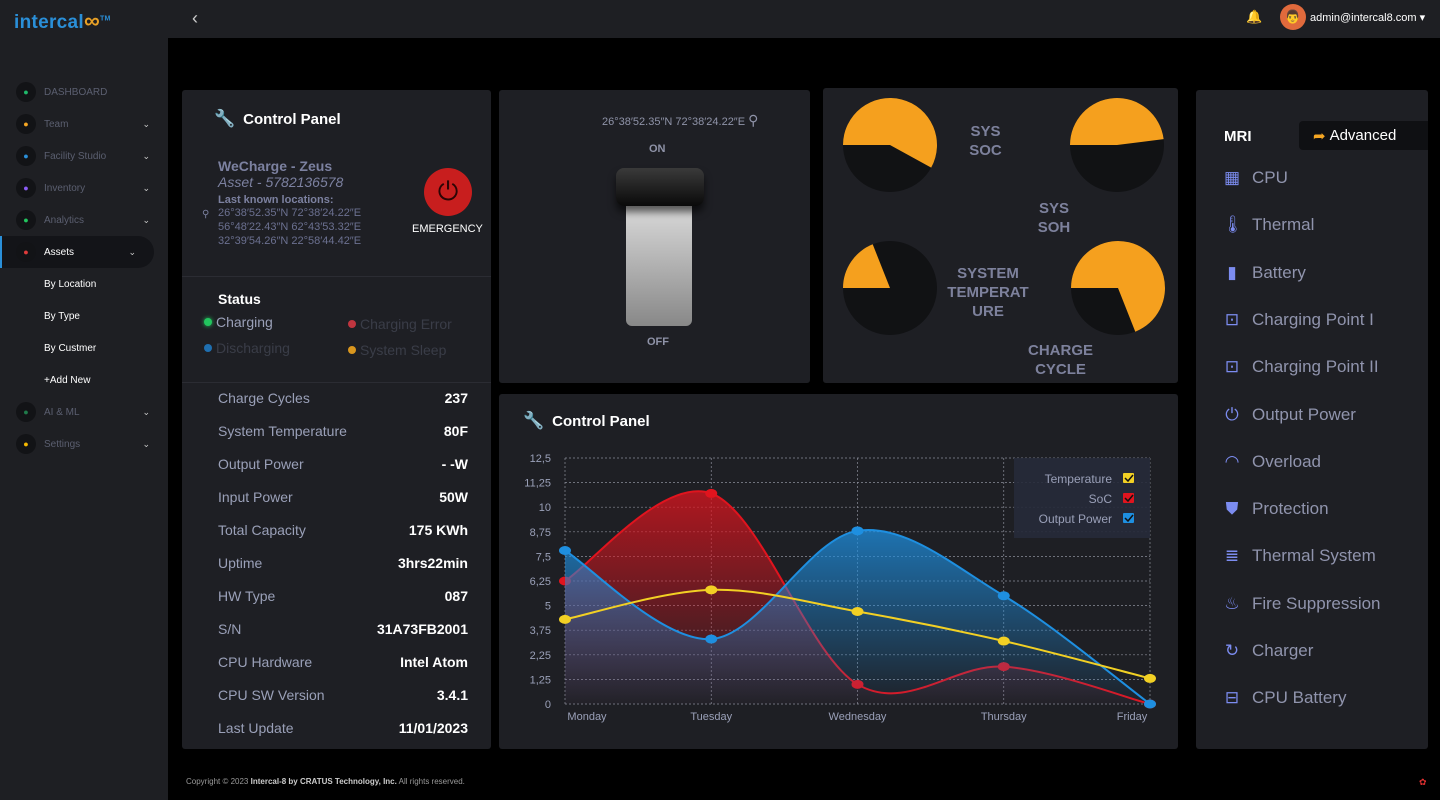 Image resolution: width=1440 pixels, height=800 pixels. Describe the element at coordinates (84, 92) in the screenshot. I see `sidebar-item-dashboard: ● DASHBOARD` at that location.